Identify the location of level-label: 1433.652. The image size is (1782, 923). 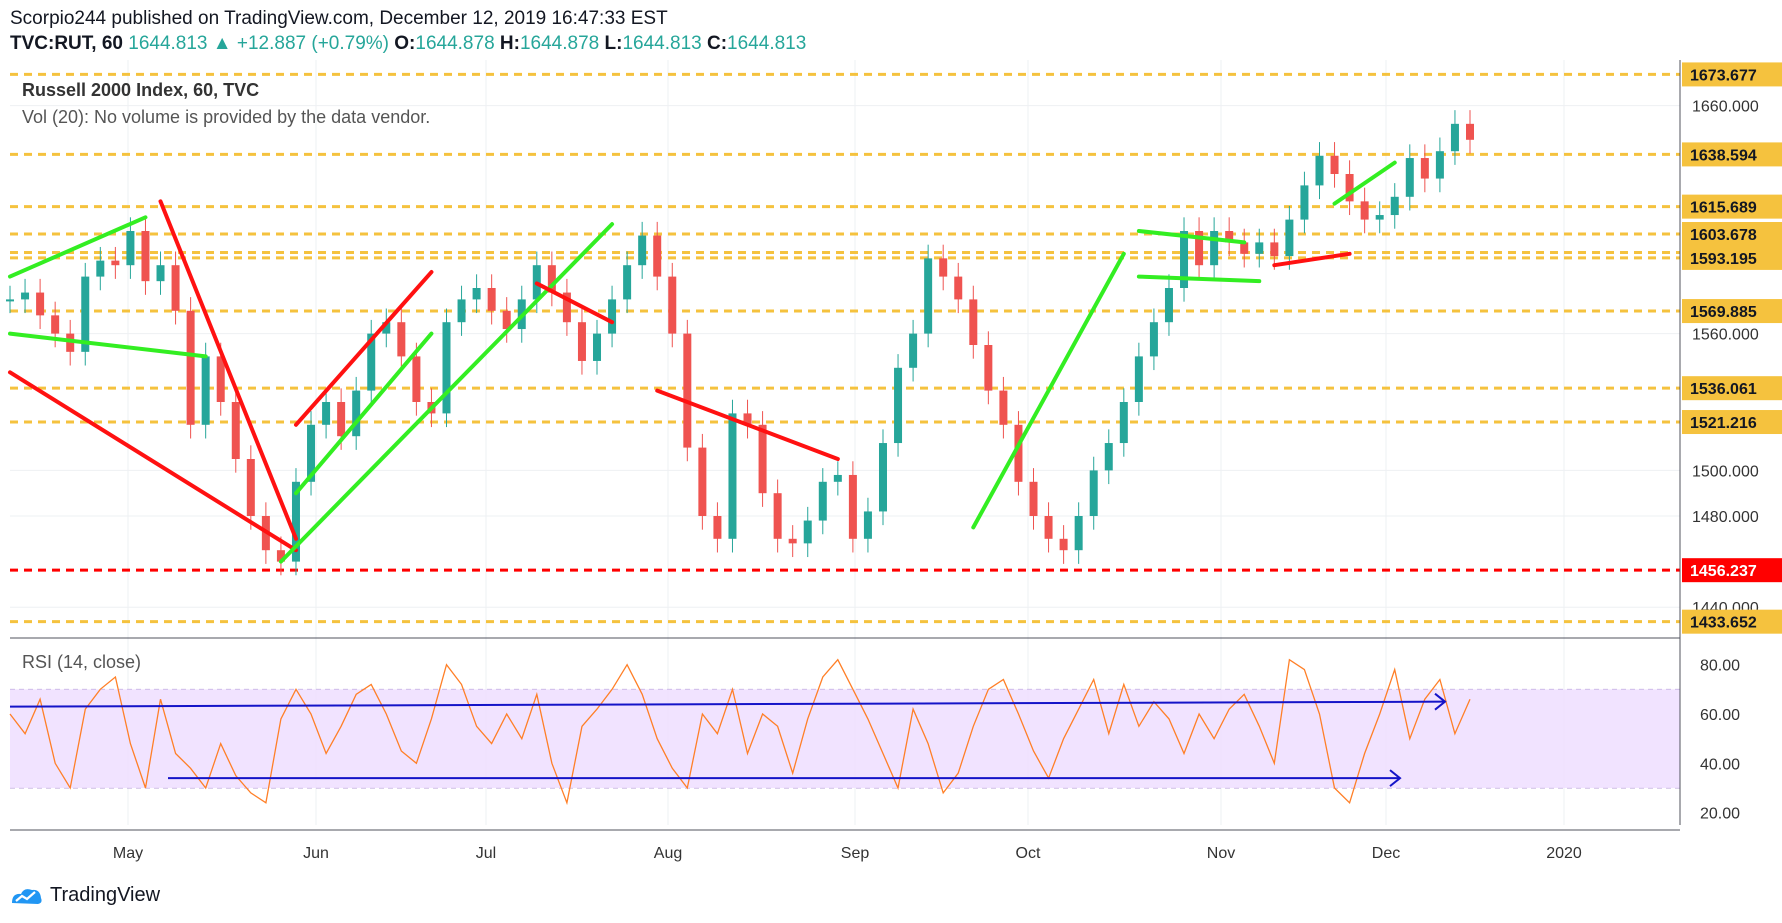
(1723, 623).